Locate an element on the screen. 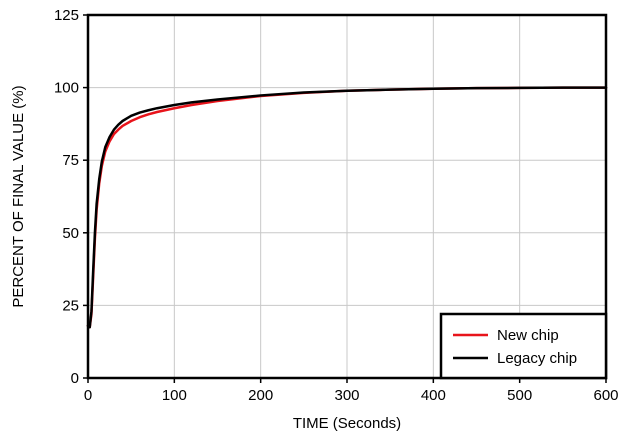  y-axis-ticks: 0 25 50 75 100 125 is located at coordinates (71, 197).